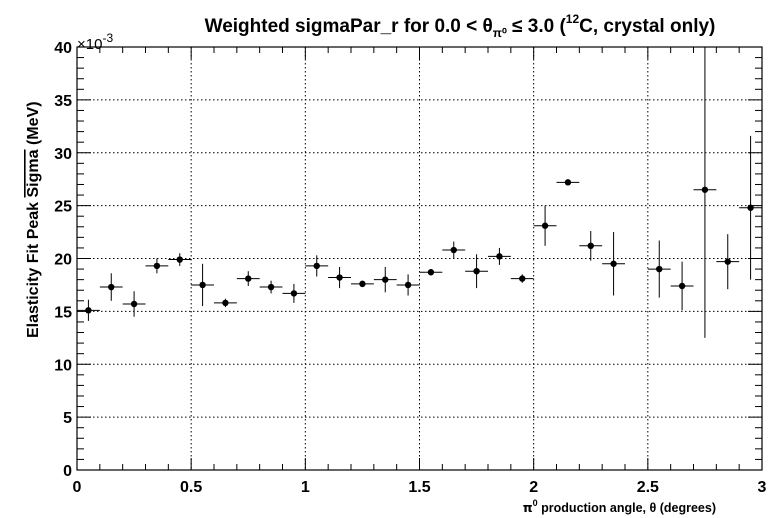 The image size is (772, 518). I want to click on x-tick-label: 3, so click(762, 487).